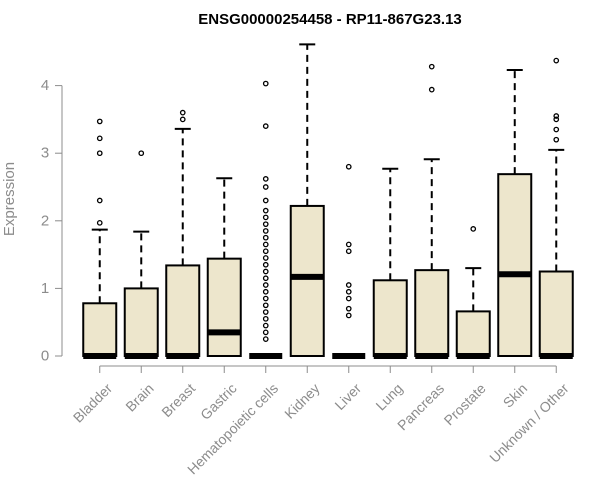 This screenshot has width=600, height=500. Describe the element at coordinates (9, 199) in the screenshot. I see `y-axis-label: Expression` at that location.